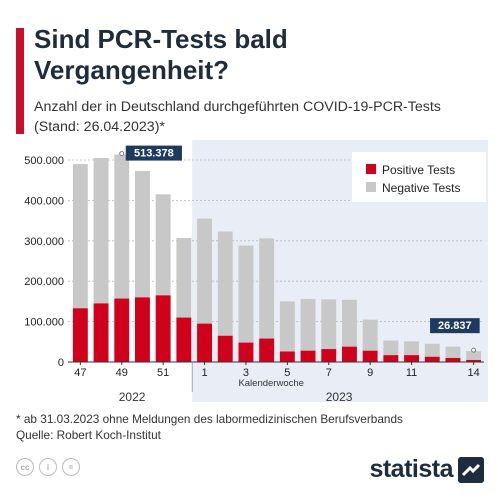 The image size is (498, 498). What do you see at coordinates (204, 373) in the screenshot?
I see `x-tick-label: 1` at bounding box center [204, 373].